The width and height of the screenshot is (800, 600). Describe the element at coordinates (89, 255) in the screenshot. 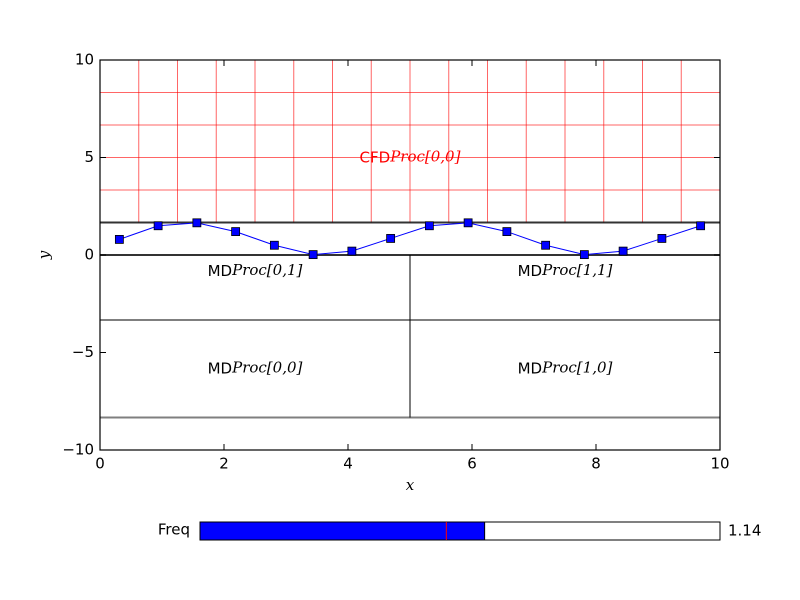

I see `y-tick-label: 0` at that location.